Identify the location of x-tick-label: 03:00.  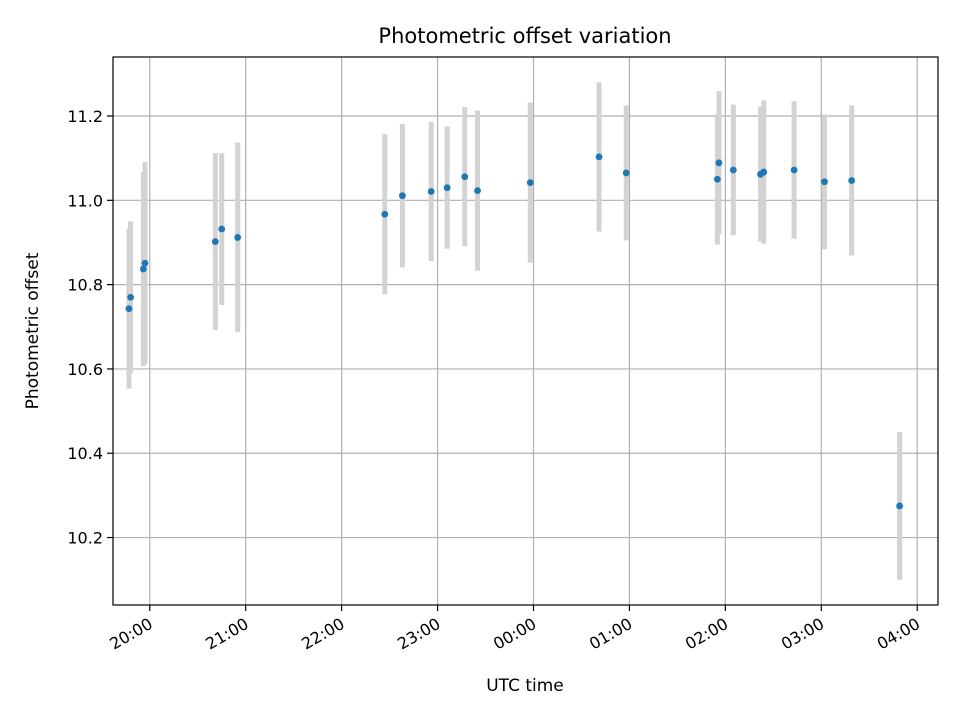
(802, 634).